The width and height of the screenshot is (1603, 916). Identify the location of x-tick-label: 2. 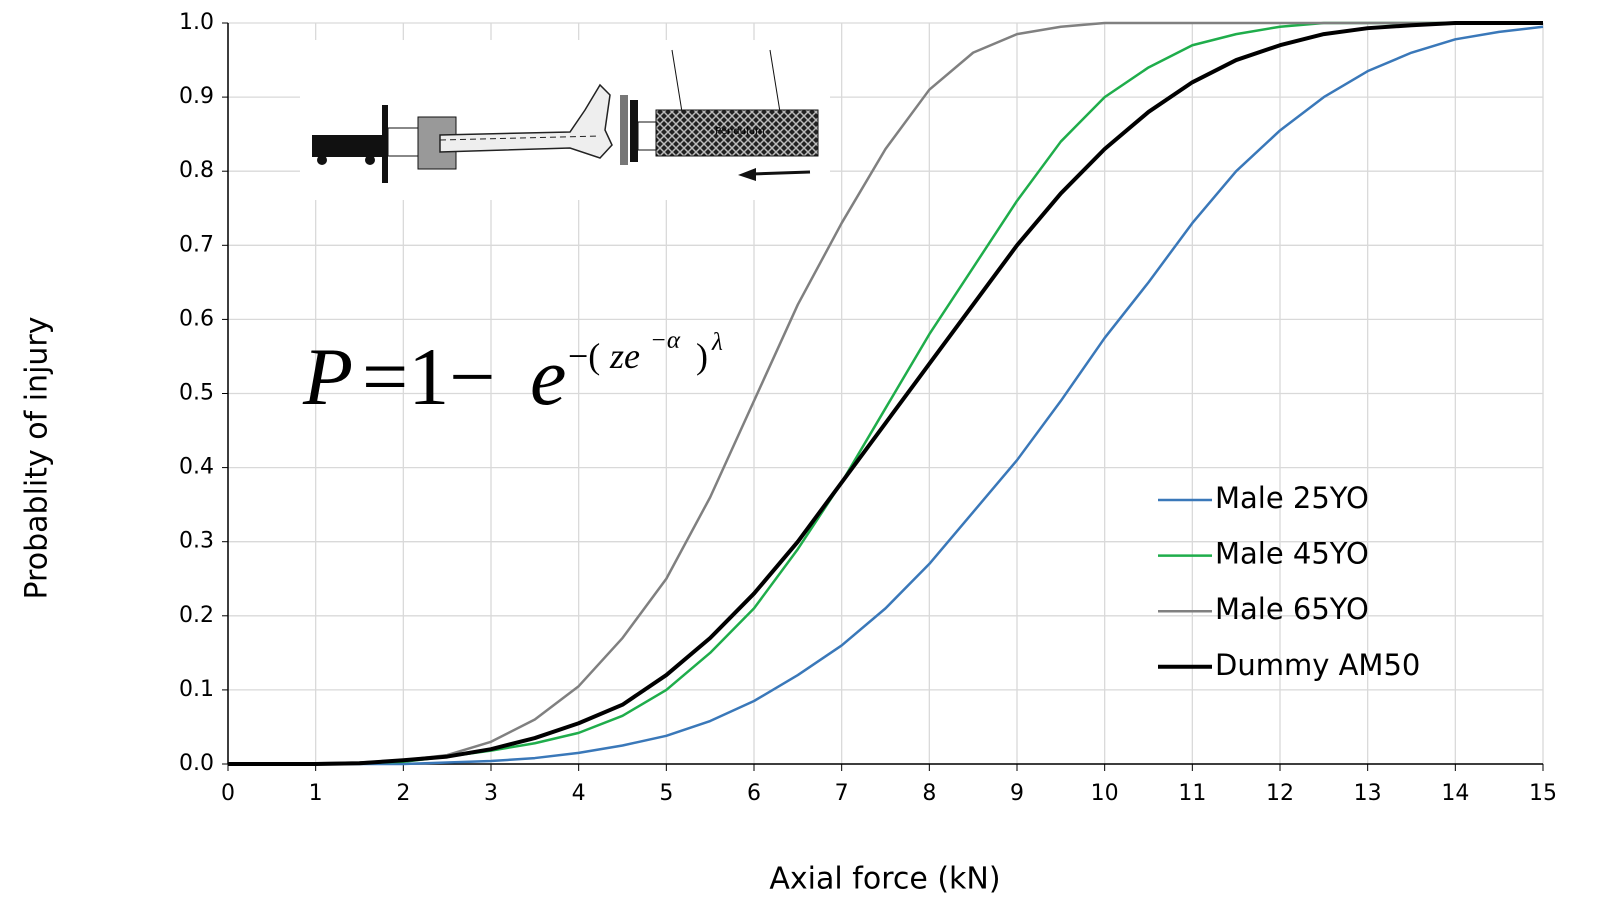
(403, 793).